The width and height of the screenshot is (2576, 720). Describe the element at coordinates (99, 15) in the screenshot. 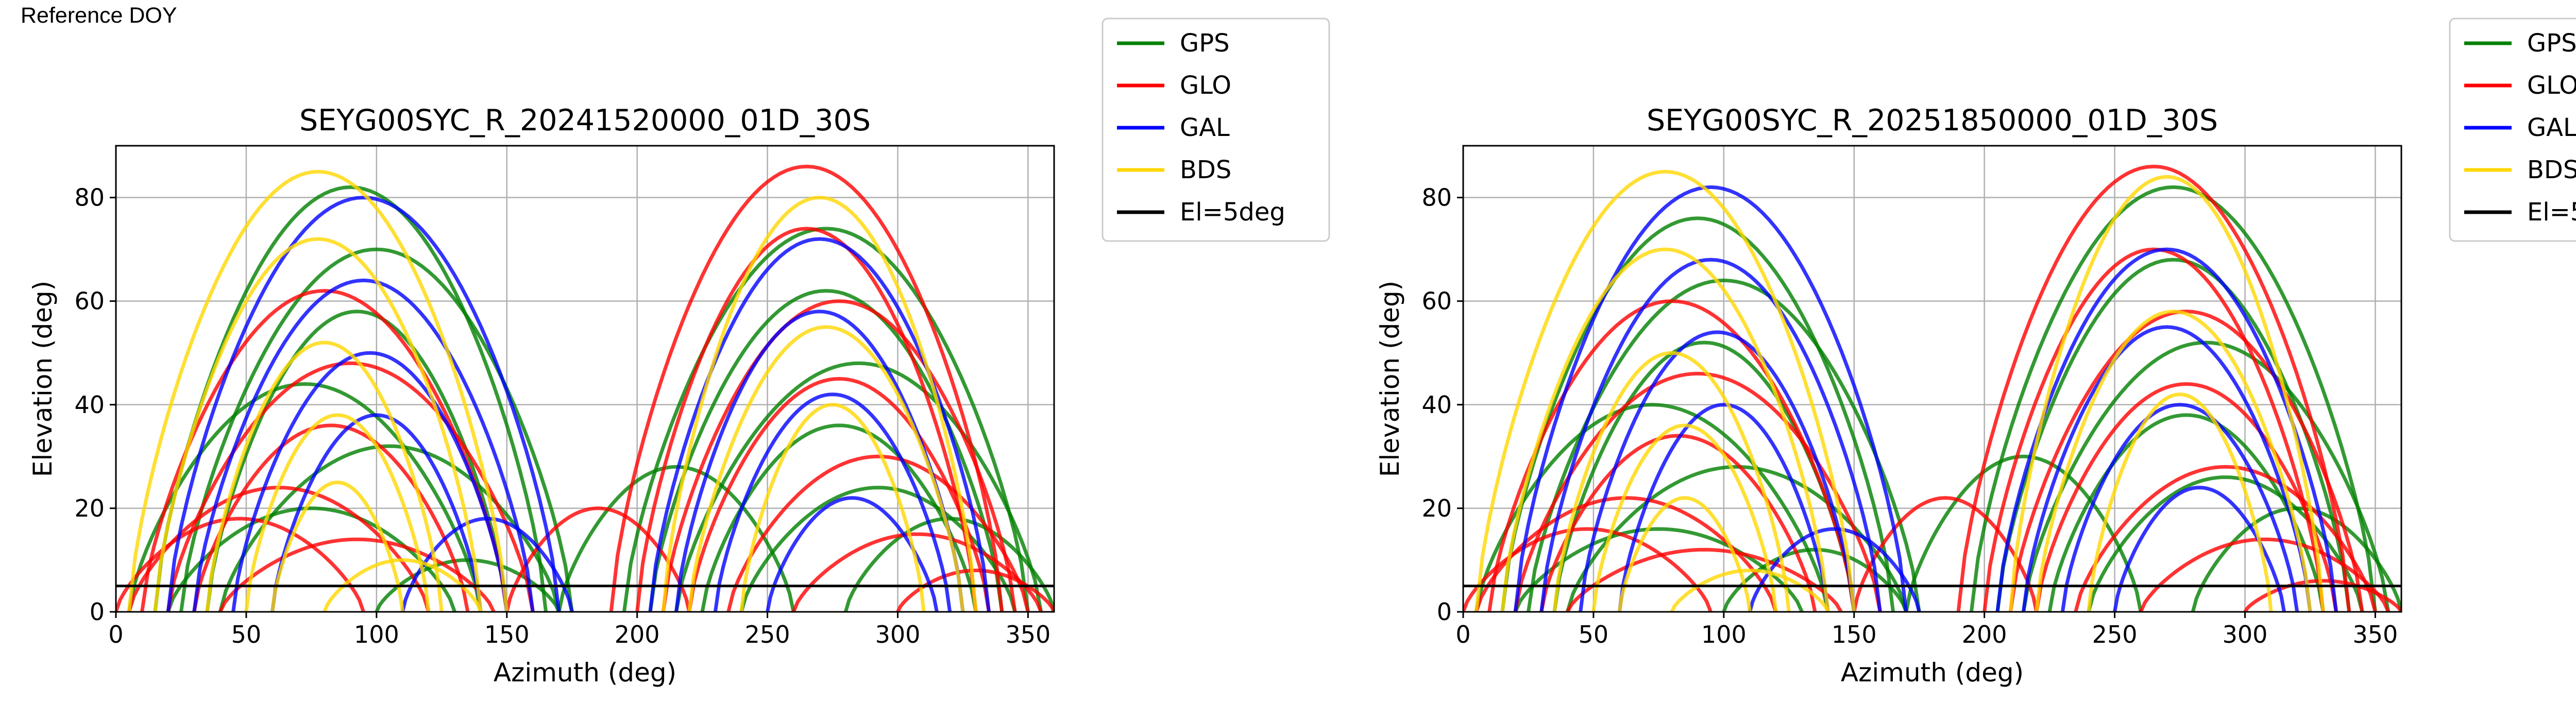

I see `page-label: Reference DOY` at that location.